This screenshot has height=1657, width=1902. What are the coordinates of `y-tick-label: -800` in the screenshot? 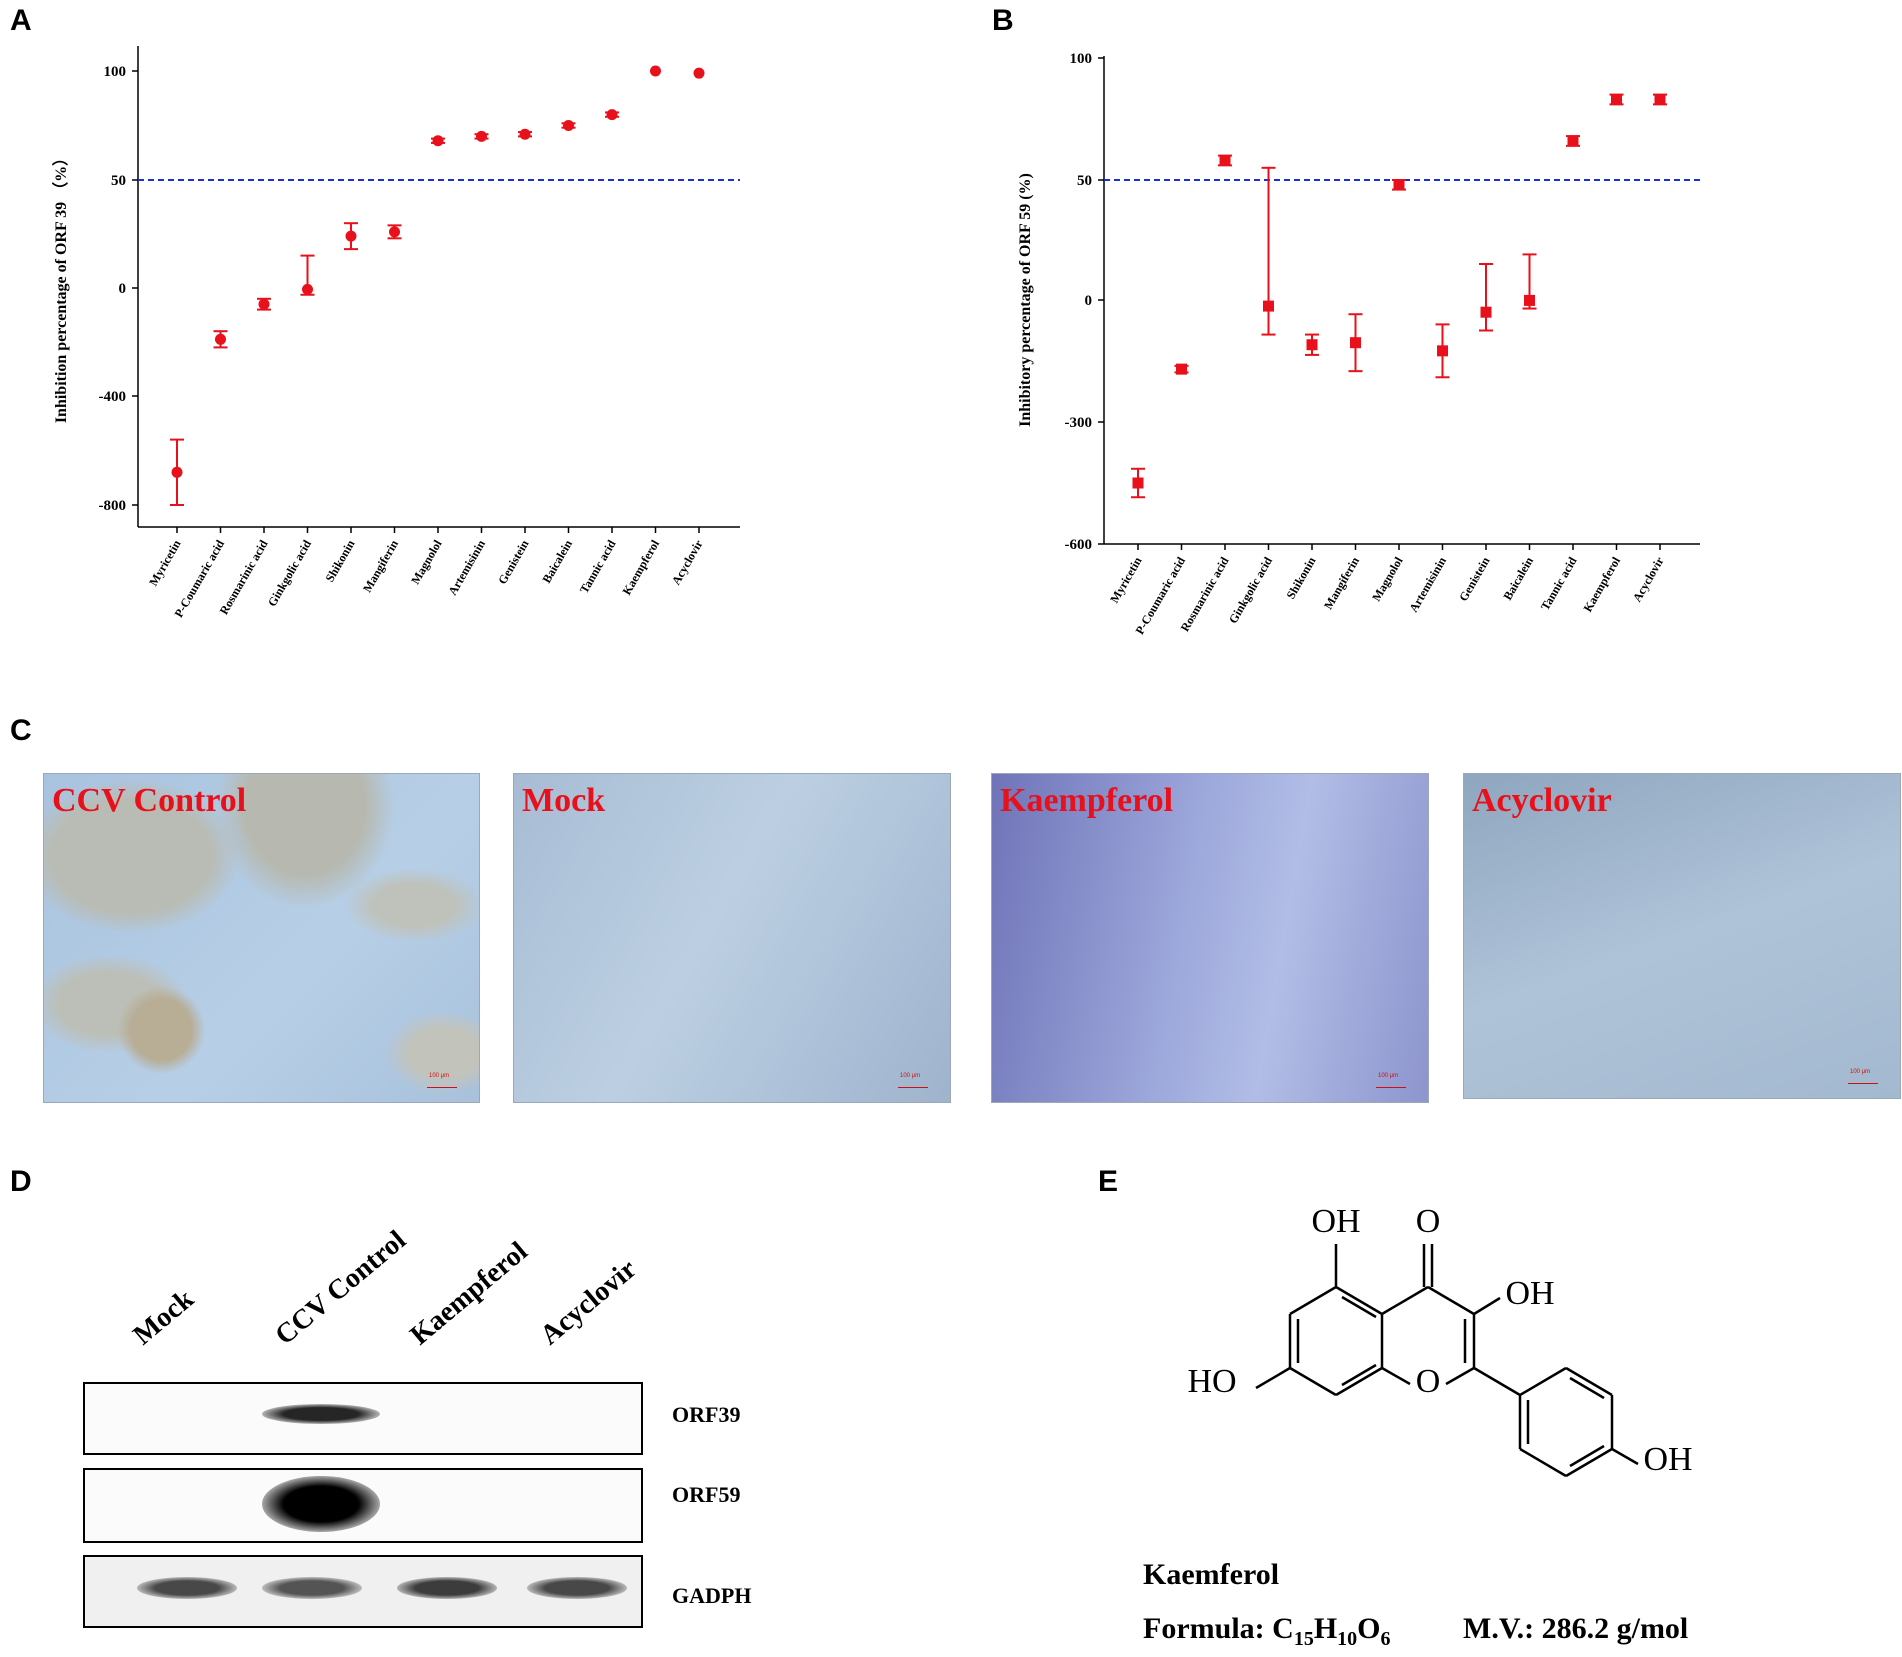 It's located at (113, 506).